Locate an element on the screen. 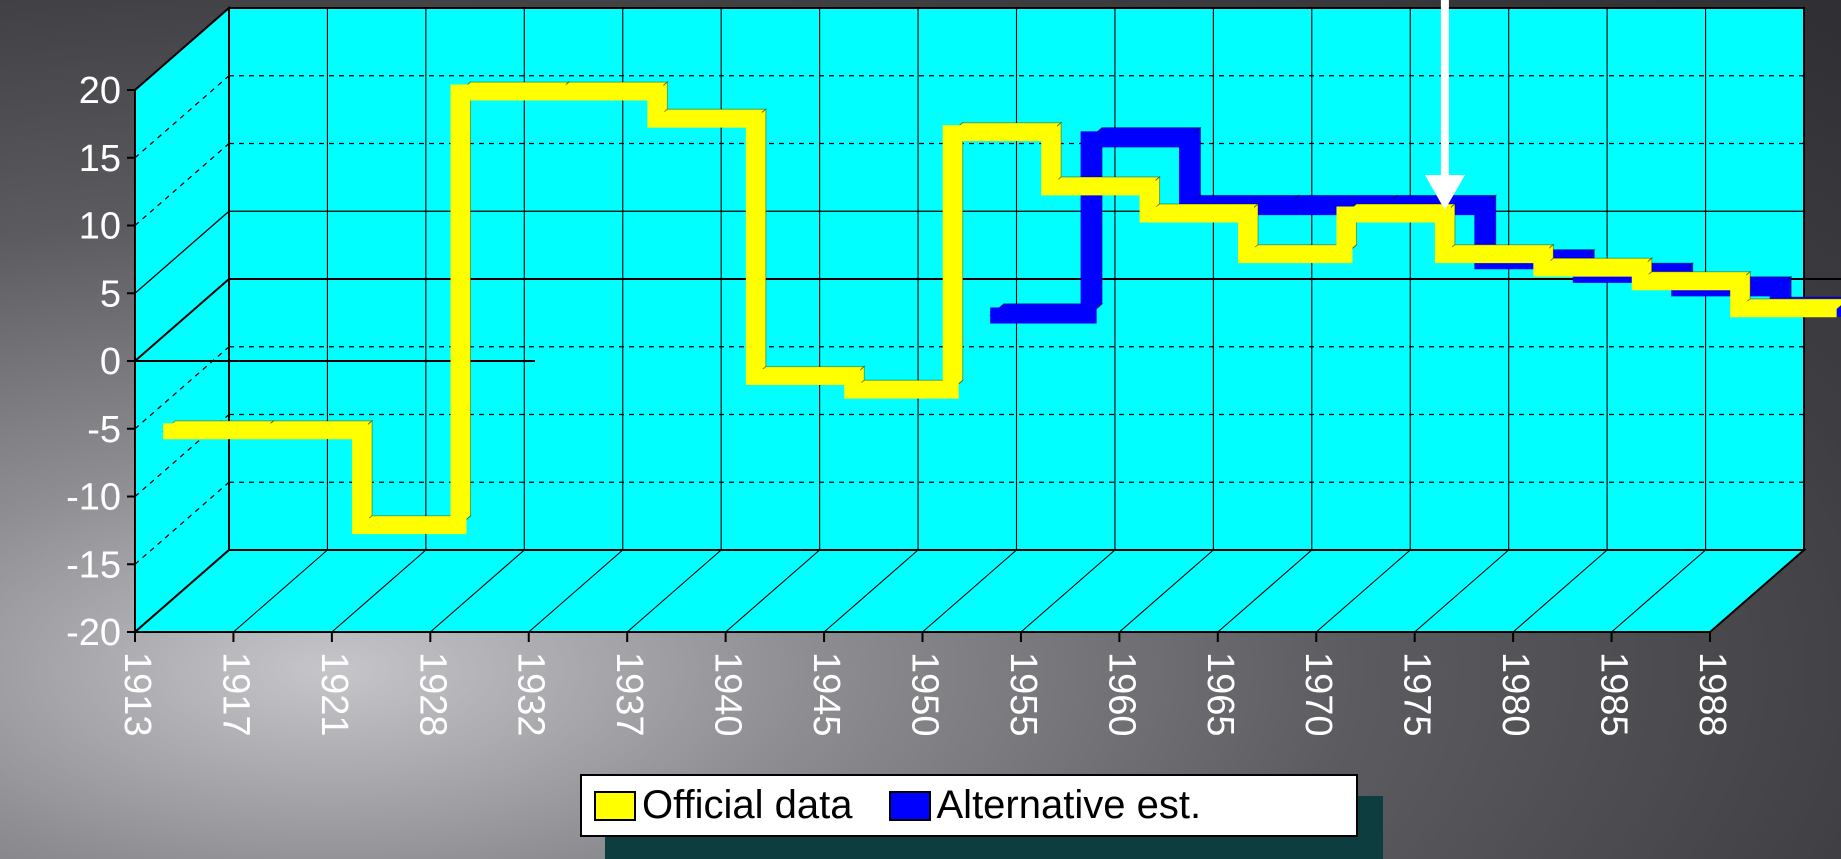  xtick-label-1: 1917 is located at coordinates (235, 694).